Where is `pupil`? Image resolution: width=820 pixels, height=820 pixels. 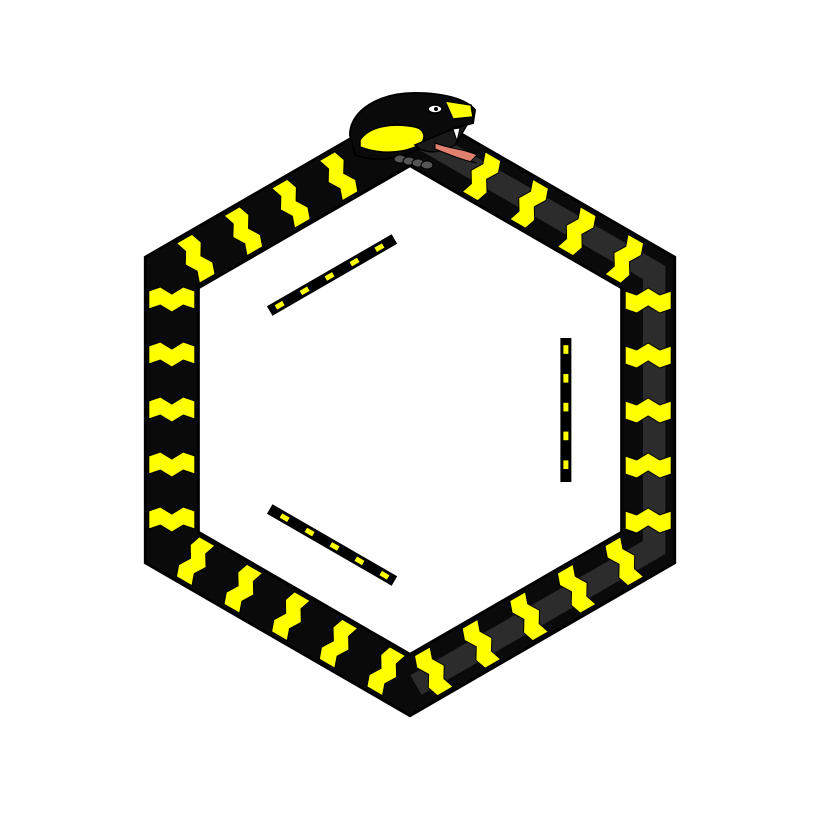
pupil is located at coordinates (436, 109).